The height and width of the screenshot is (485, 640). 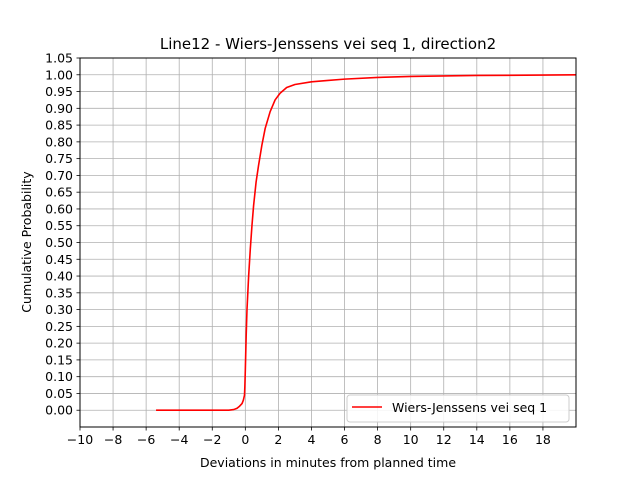 What do you see at coordinates (113, 439) in the screenshot?
I see `x-tick-label: −8` at bounding box center [113, 439].